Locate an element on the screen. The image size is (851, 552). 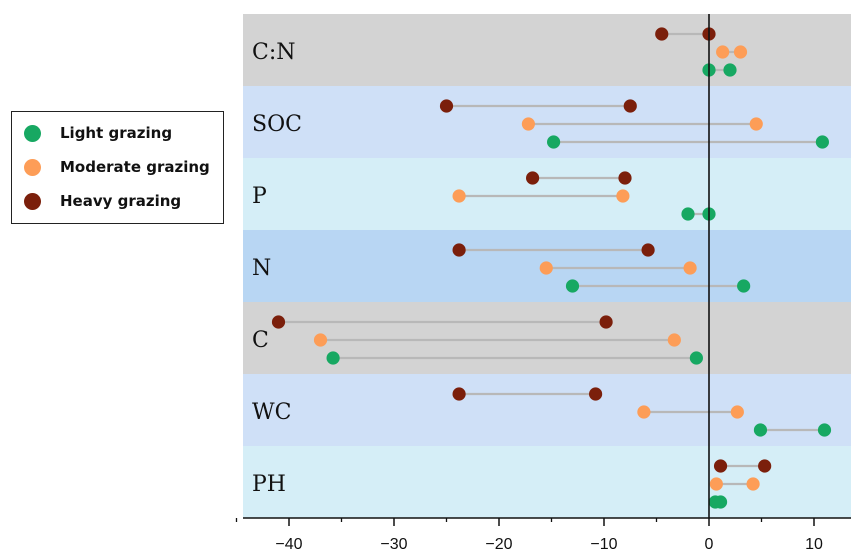
band-p is located at coordinates (547, 194).